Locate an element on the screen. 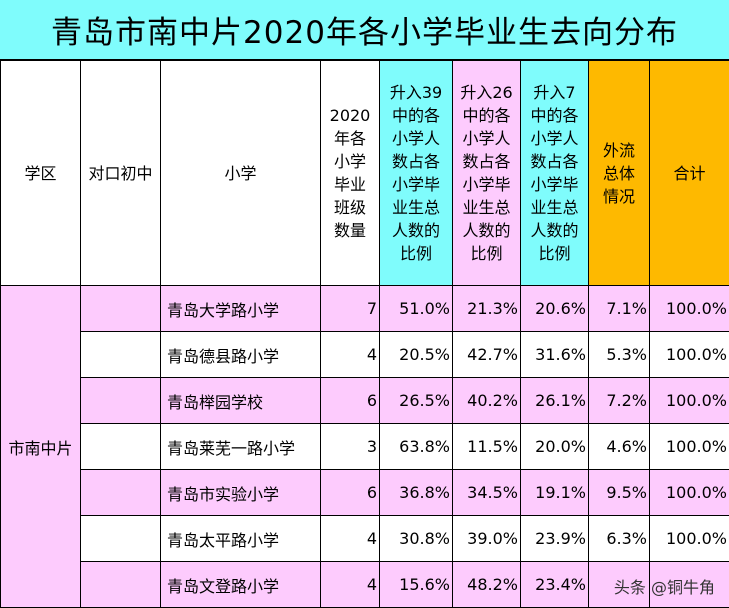  table-row: 青岛德县路小学 4 20.5% 42.7% 31.6% 5.3% 100.0% is located at coordinates (364, 354).